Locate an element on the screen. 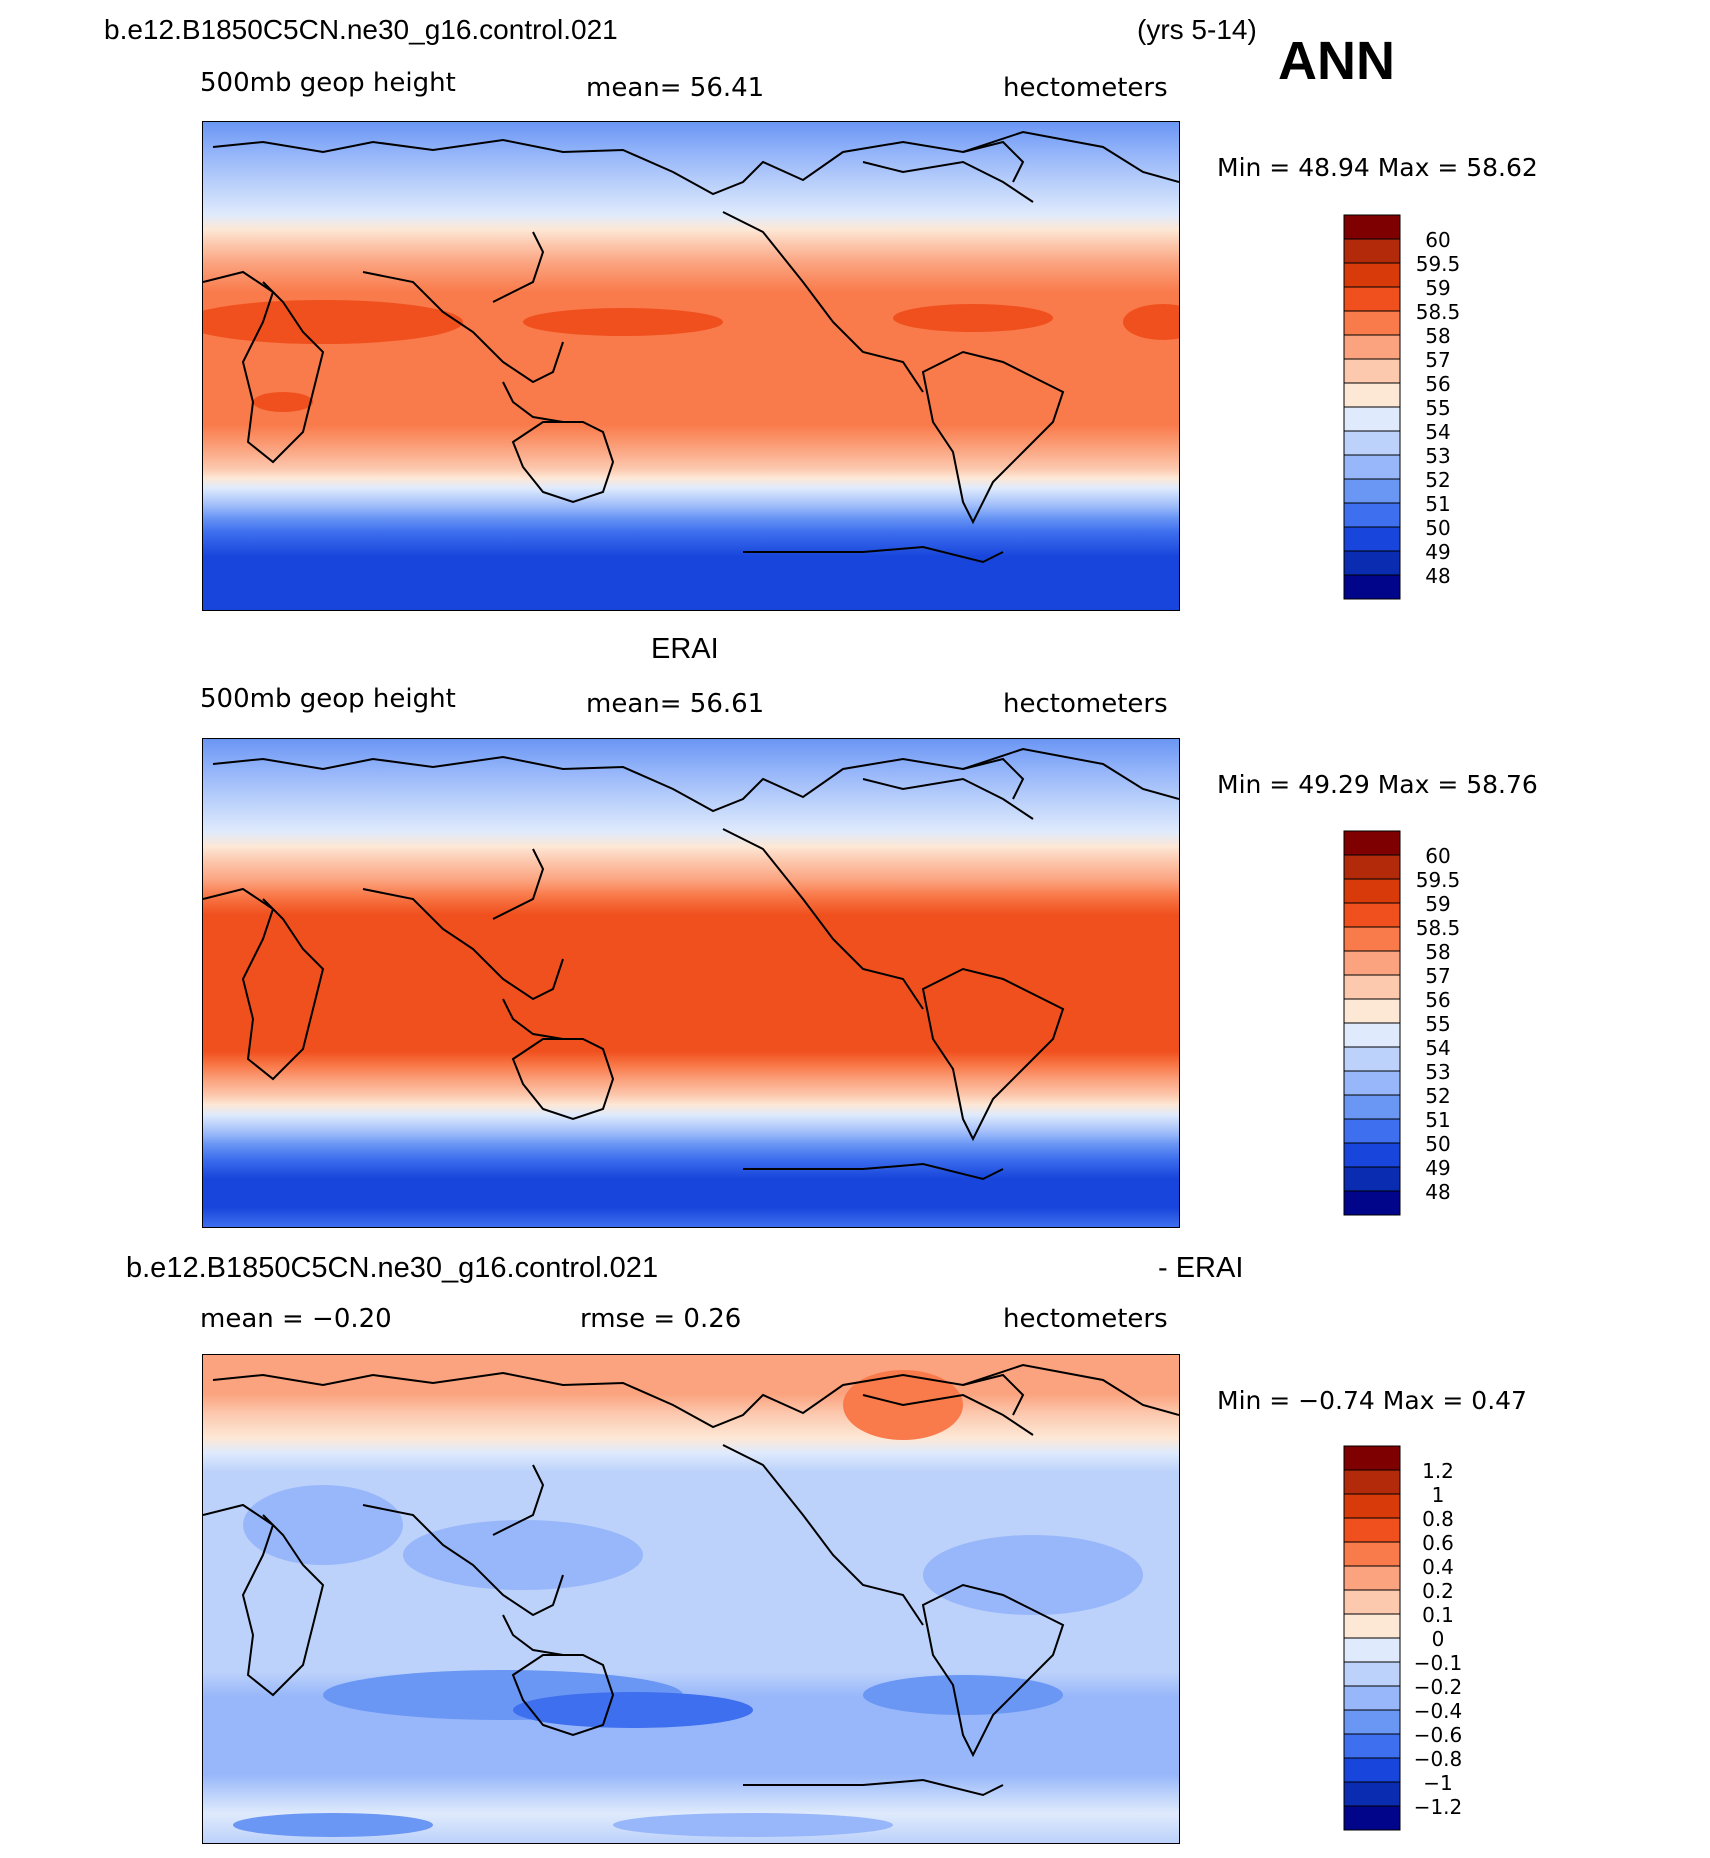 Image resolution: width=1710 pixels, height=1858 pixels. panel-model-colorbar: 60 59.5 59 58.5 58 57 56 55 54 53 52 51 50 49 48 is located at coordinates (1413, 409).